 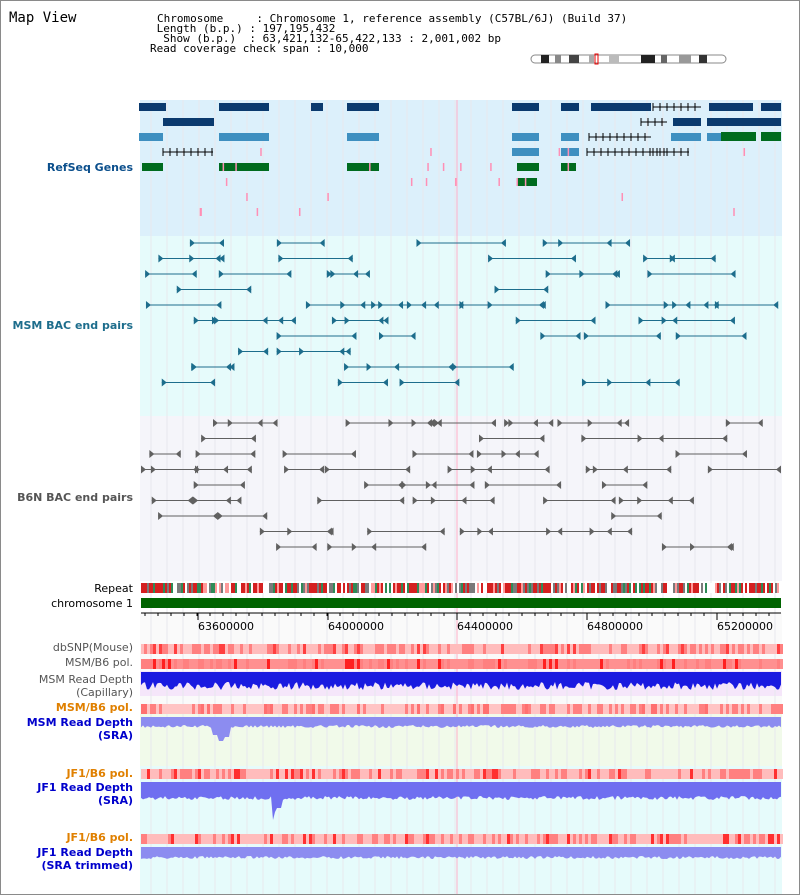 What do you see at coordinates (570, 152) in the screenshot?
I see `gene-exon` at bounding box center [570, 152].